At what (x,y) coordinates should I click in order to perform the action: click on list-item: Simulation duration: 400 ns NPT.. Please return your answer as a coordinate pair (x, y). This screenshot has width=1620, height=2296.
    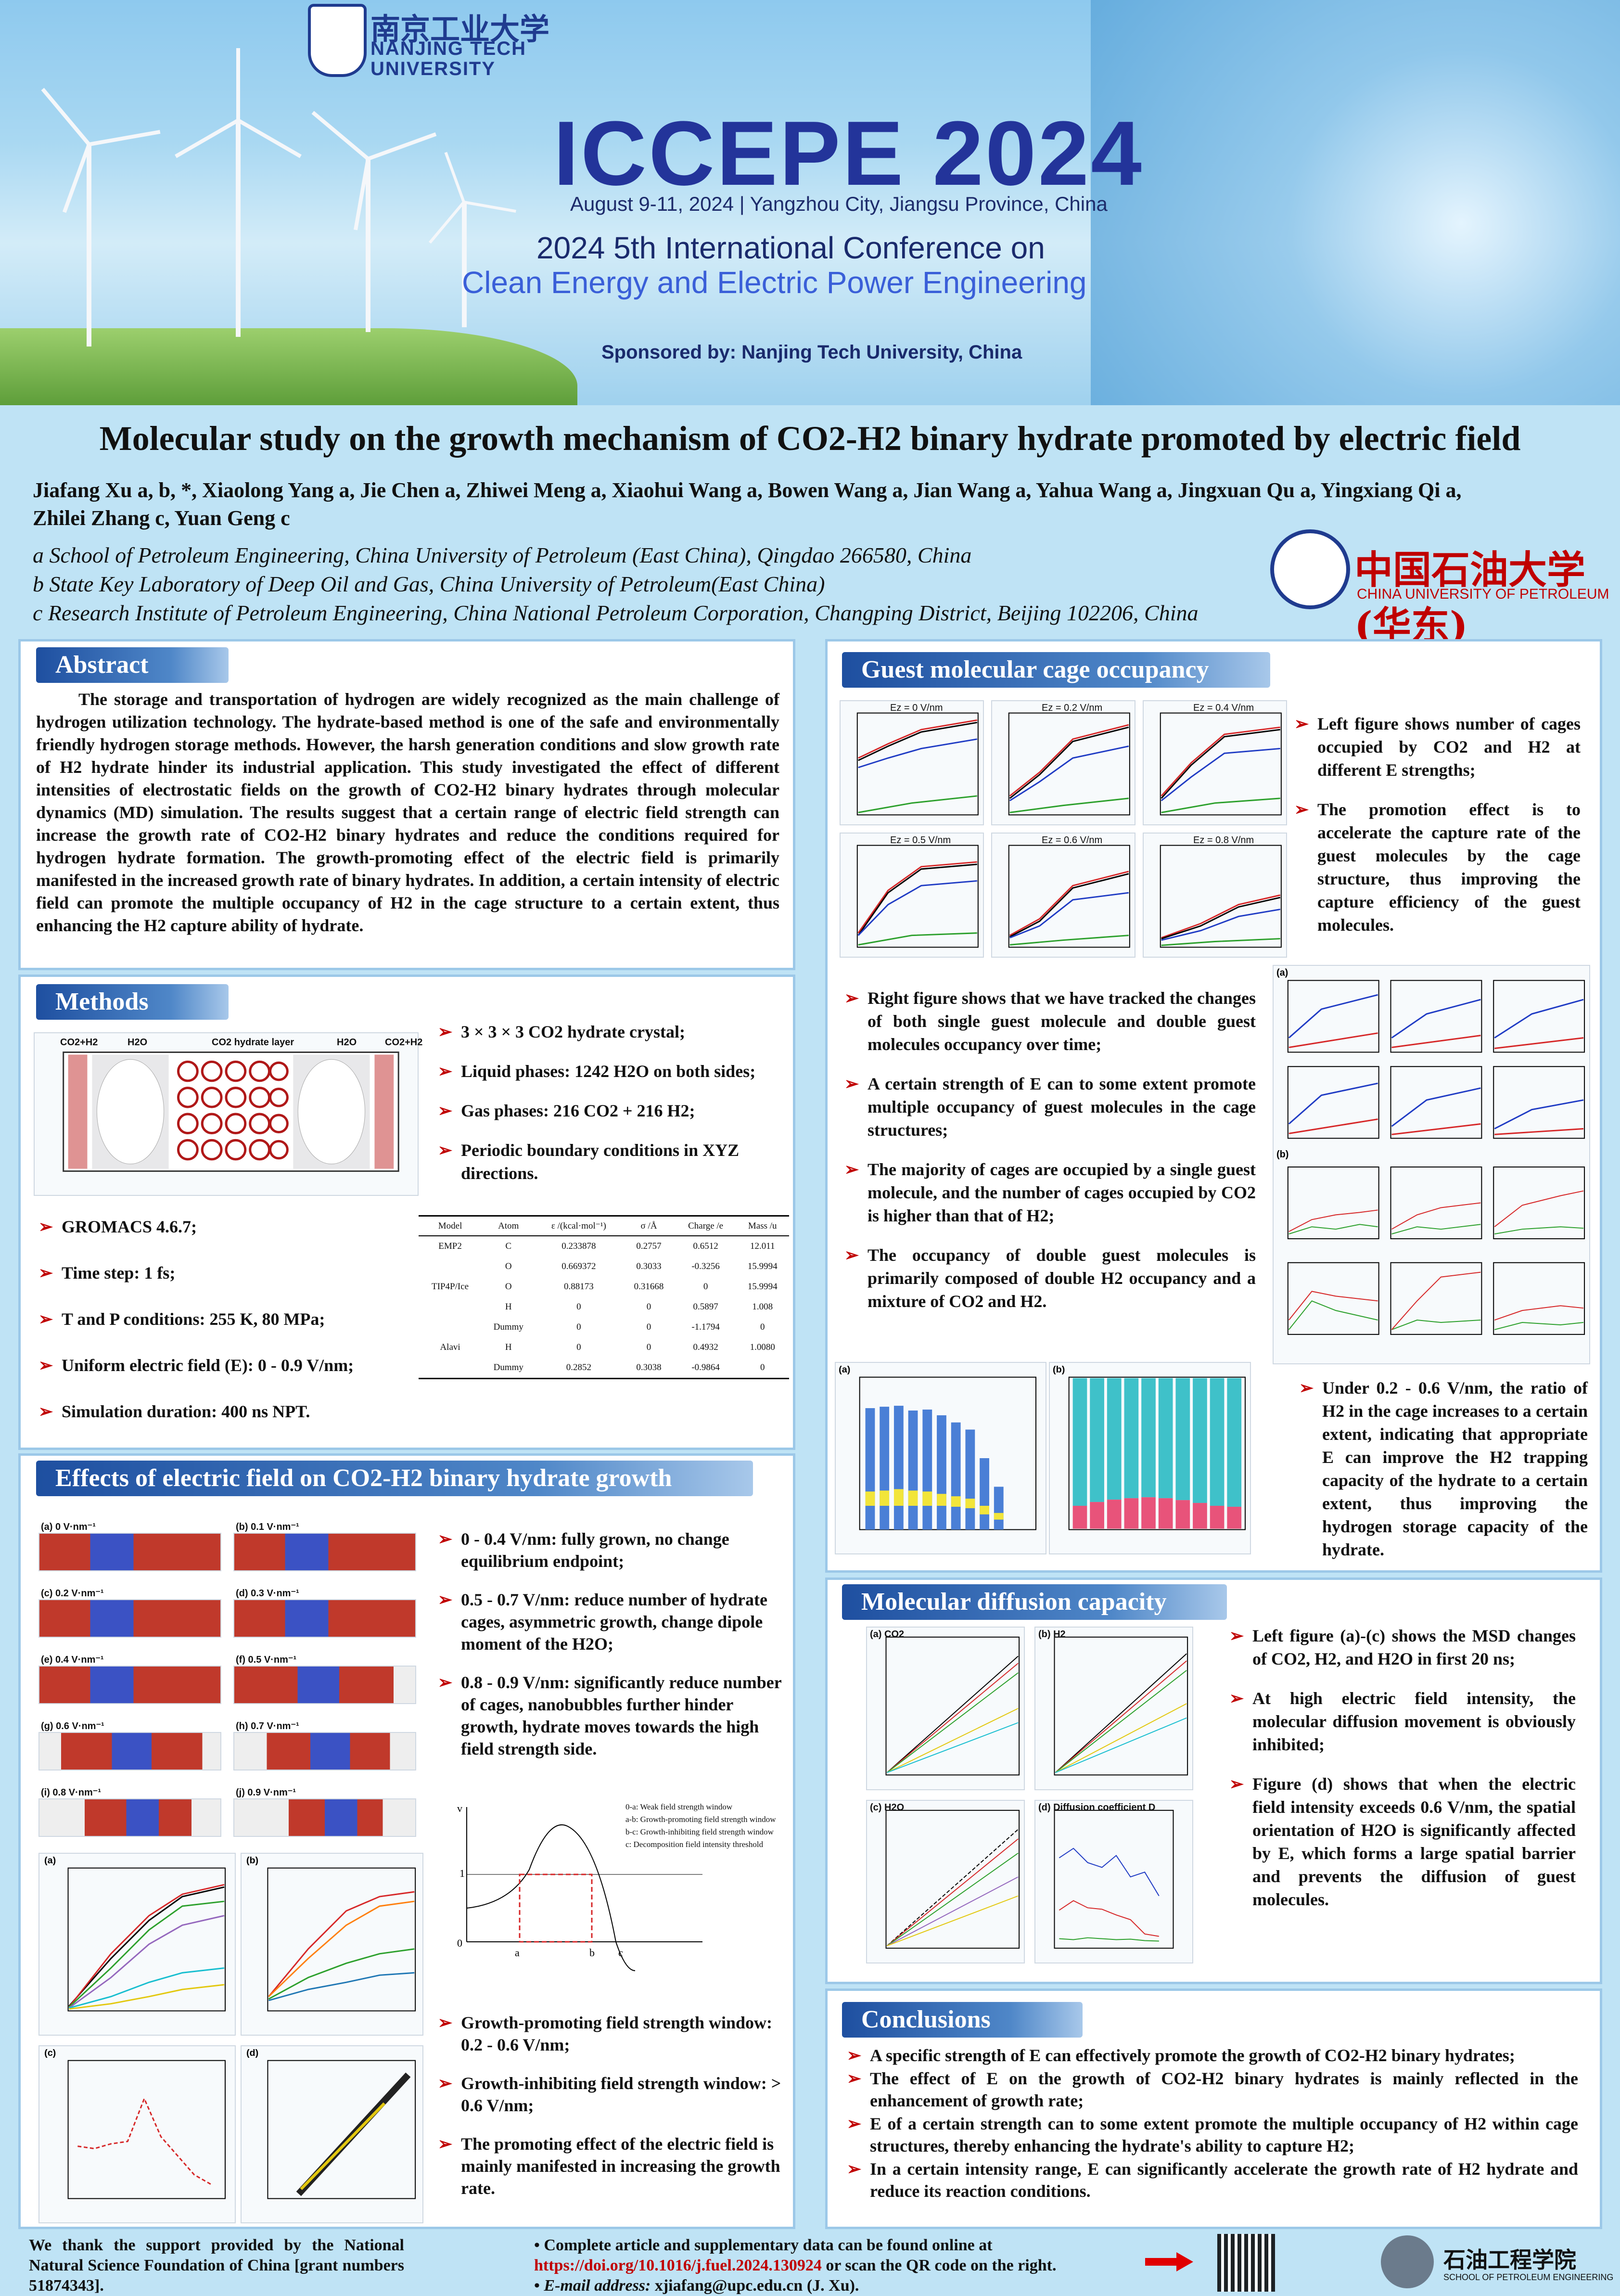
    Looking at the image, I should click on (231, 1411).